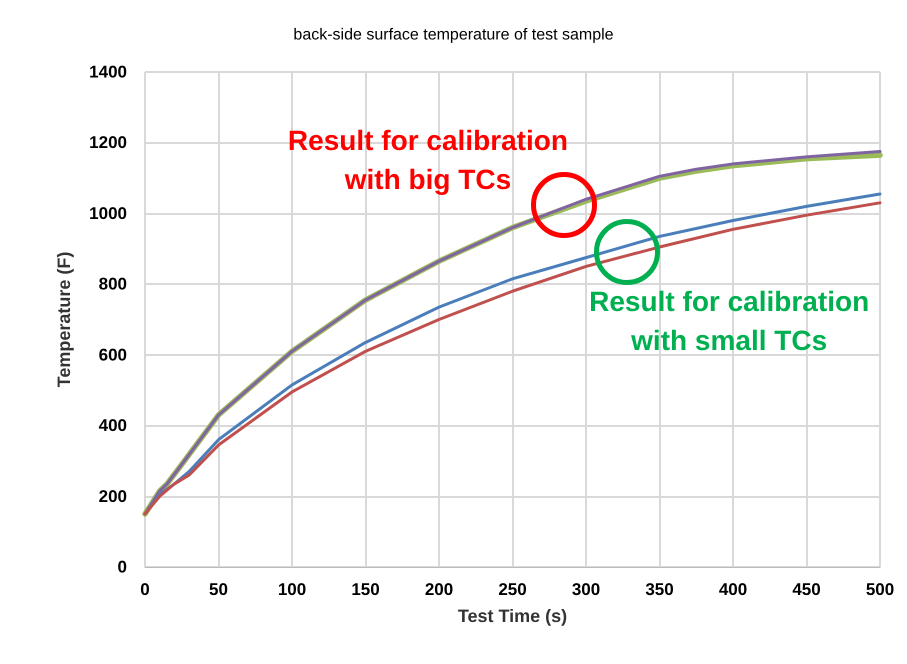 This screenshot has width=907, height=664. What do you see at coordinates (122, 567) in the screenshot?
I see `y-tick-label: 0` at bounding box center [122, 567].